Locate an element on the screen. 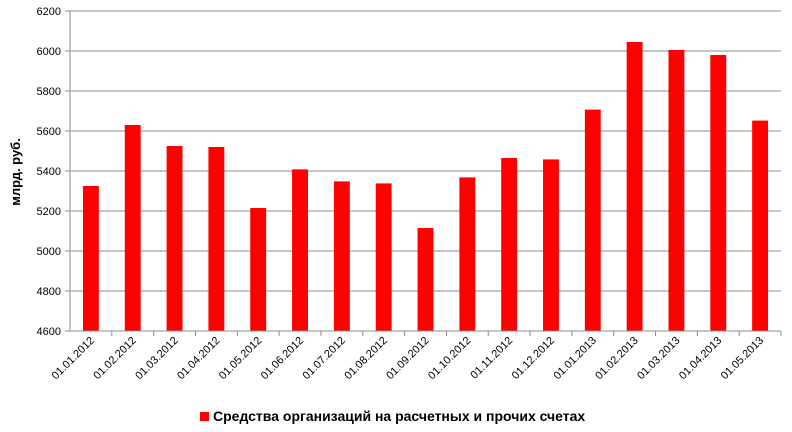 The width and height of the screenshot is (792, 432). x-tick-label: 01.02.2013 is located at coordinates (616, 358).